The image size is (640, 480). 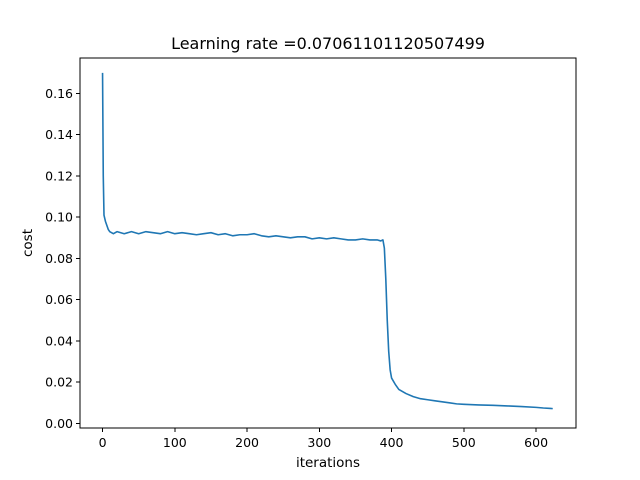 What do you see at coordinates (59, 134) in the screenshot?
I see `y-tick-label: 0.14` at bounding box center [59, 134].